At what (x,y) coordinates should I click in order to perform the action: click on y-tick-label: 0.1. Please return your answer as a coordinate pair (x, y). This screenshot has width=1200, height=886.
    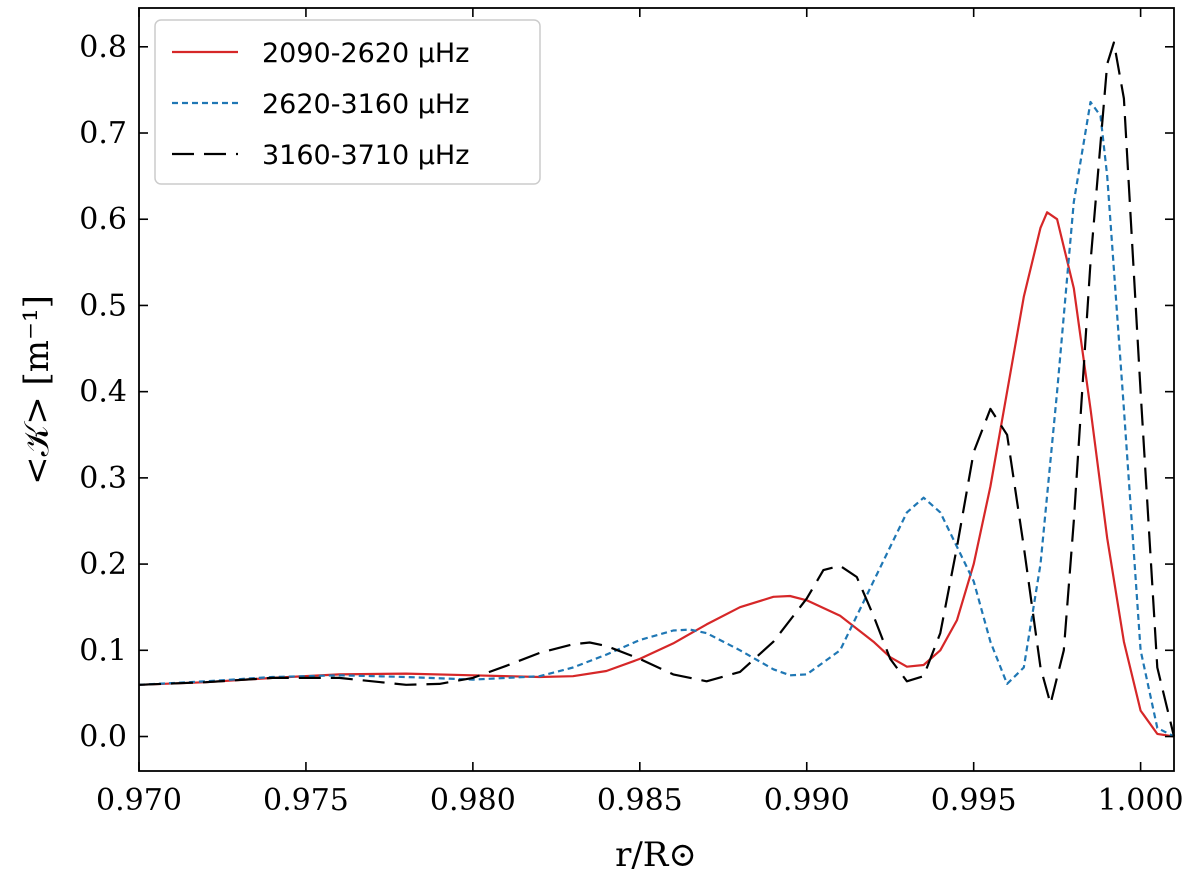
    Looking at the image, I should click on (103, 650).